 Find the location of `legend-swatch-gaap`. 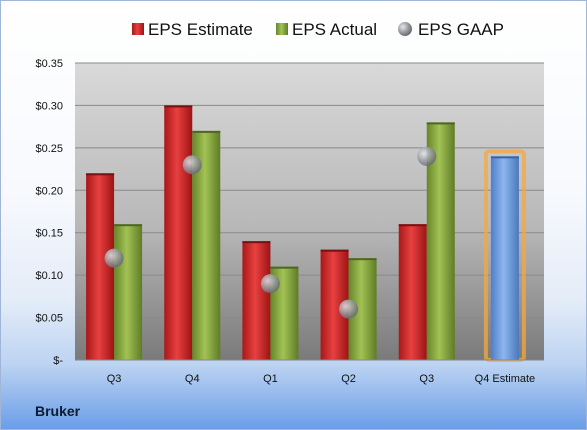

legend-swatch-gaap is located at coordinates (405, 29).